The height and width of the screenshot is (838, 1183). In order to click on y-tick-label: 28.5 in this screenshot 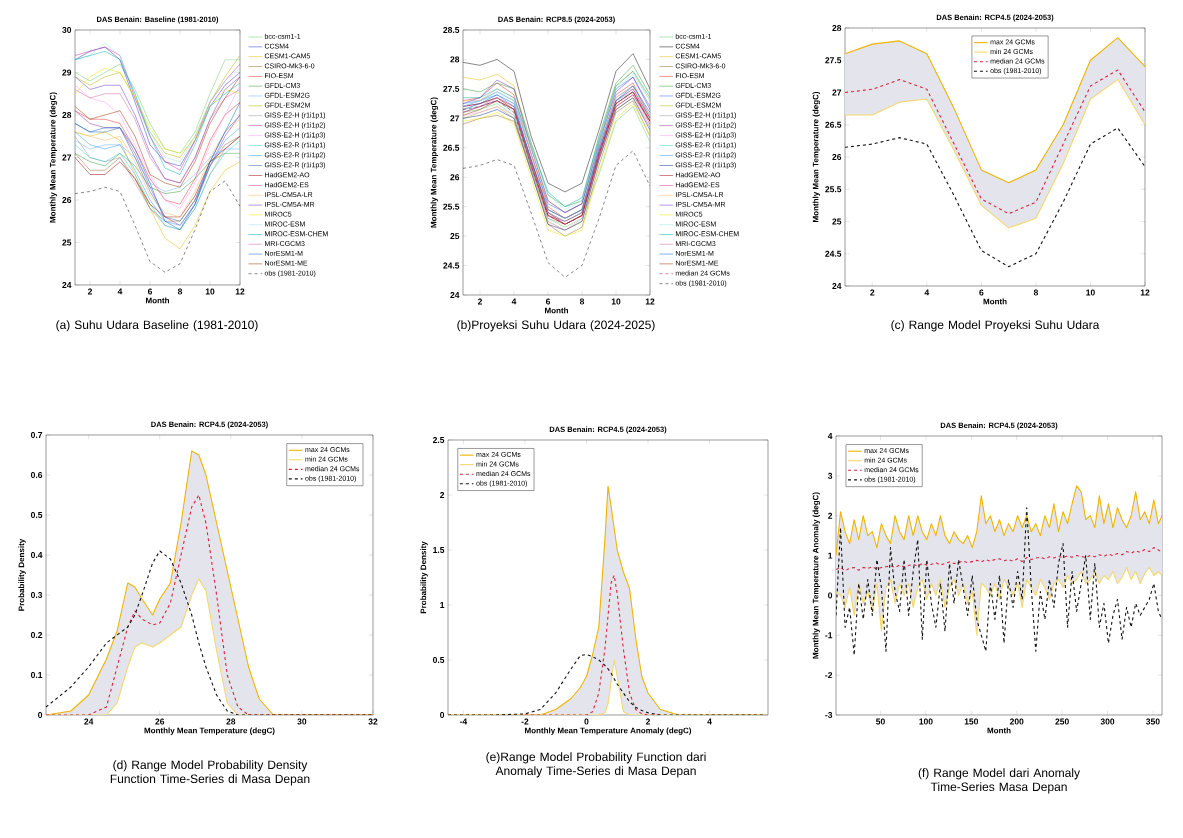, I will do `click(451, 29)`.